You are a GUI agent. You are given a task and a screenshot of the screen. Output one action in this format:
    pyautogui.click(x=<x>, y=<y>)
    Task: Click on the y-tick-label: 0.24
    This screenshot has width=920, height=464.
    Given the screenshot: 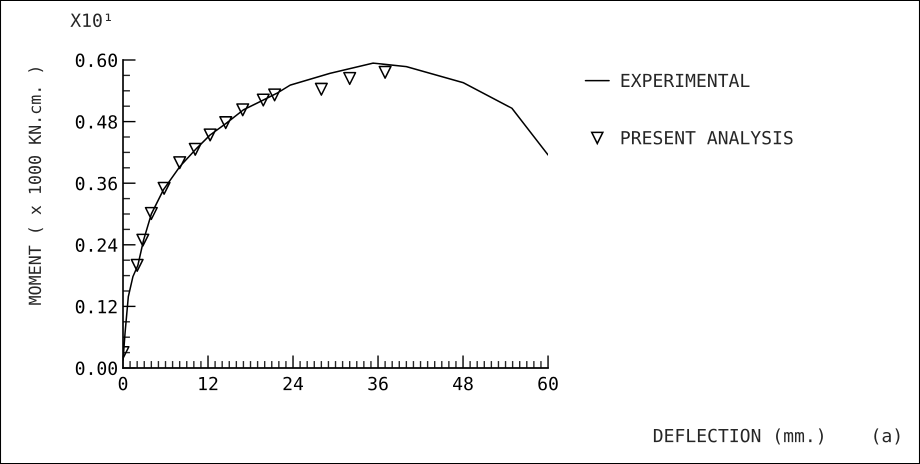 What is the action you would take?
    pyautogui.click(x=97, y=245)
    